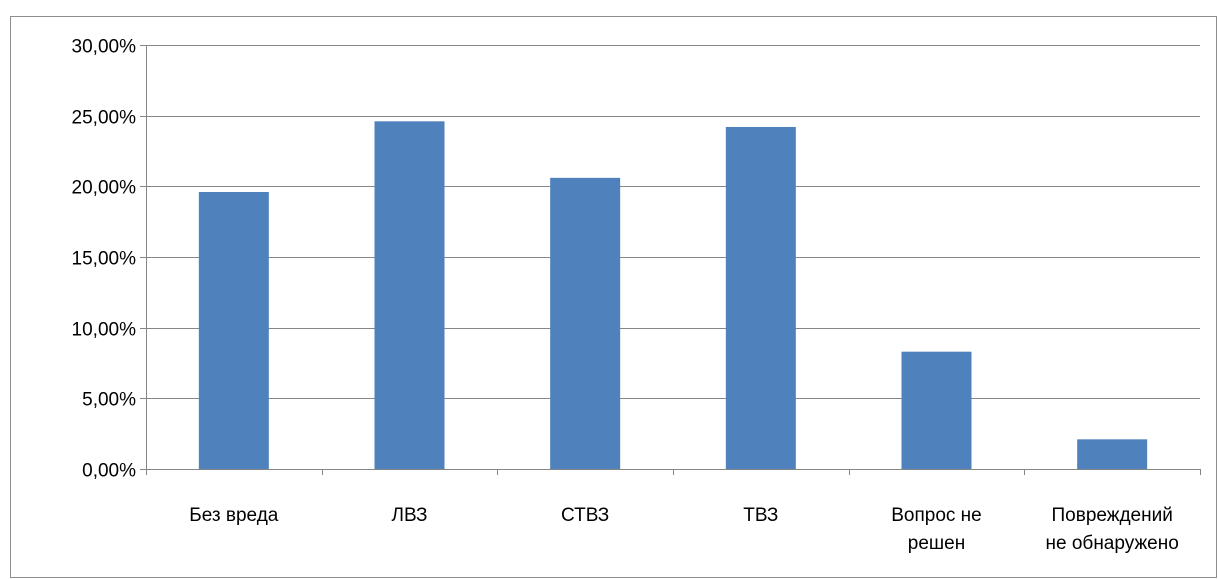 The height and width of the screenshot is (579, 1218). What do you see at coordinates (760, 515) in the screenshot?
I see `x-tick-label: ТВЗ` at bounding box center [760, 515].